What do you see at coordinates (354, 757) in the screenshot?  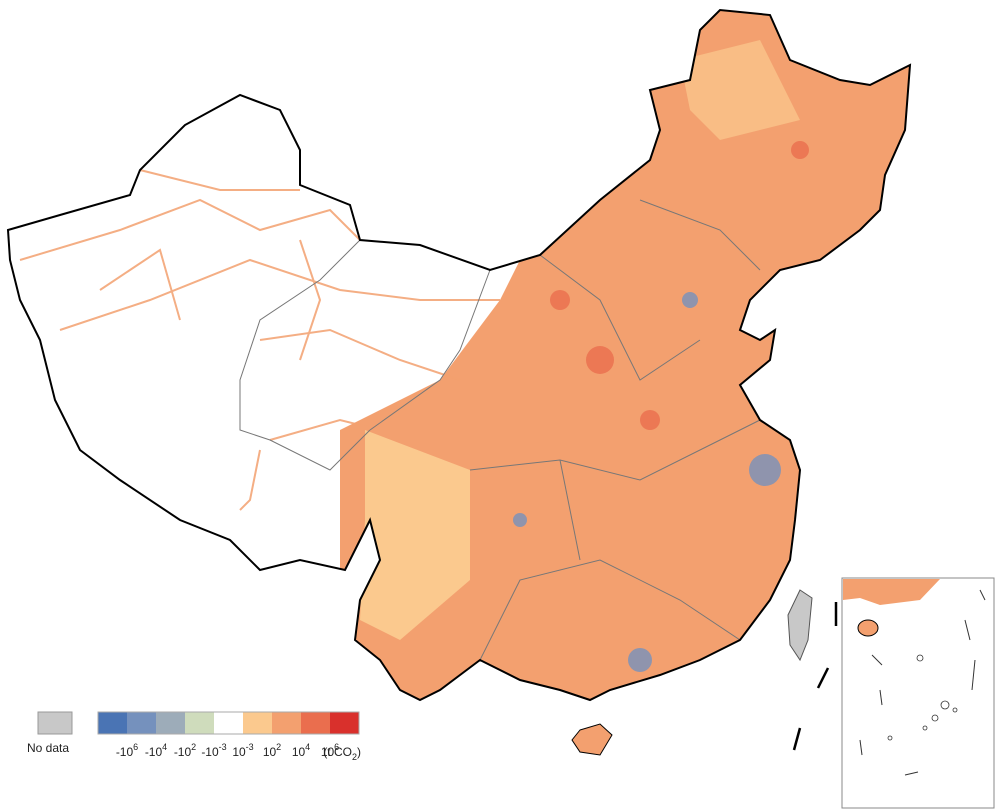 I see `unit-subscript: 2` at bounding box center [354, 757].